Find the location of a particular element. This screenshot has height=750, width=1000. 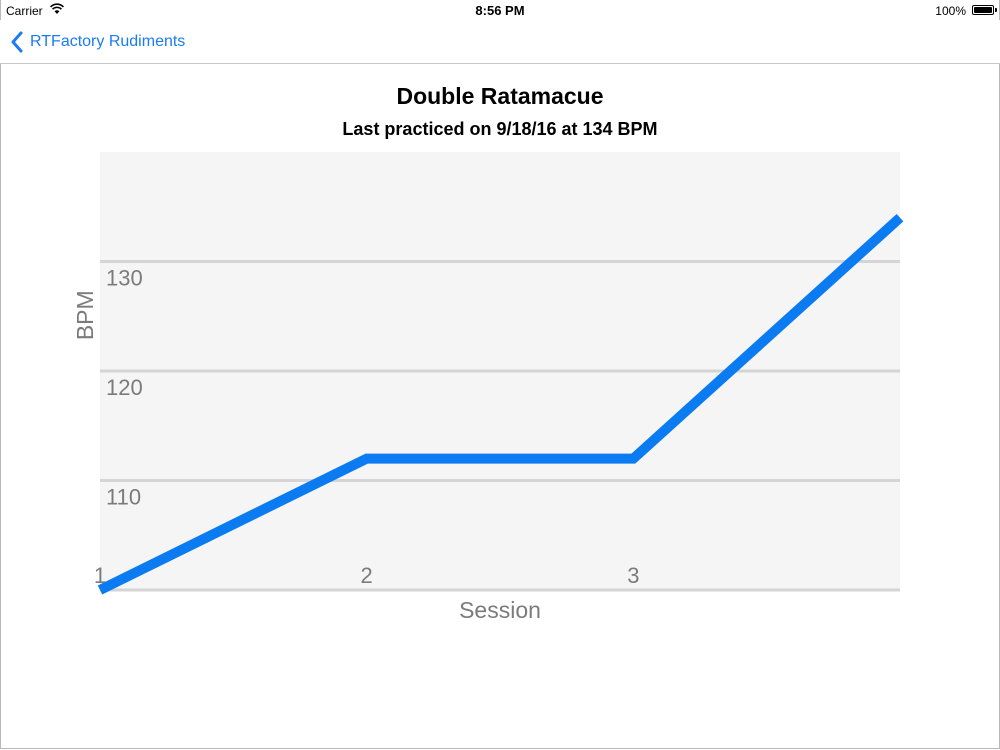

status-bar: Carrier 8:56 PM 100% is located at coordinates (500, 10).